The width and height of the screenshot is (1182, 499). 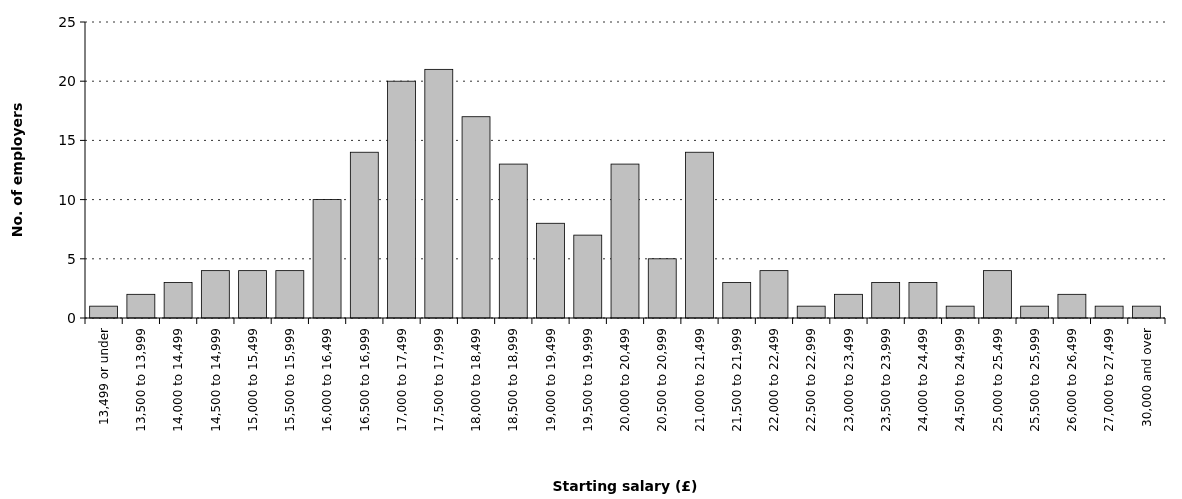 What do you see at coordinates (774, 380) in the screenshot?
I see `x-tick-label: 22,000 to 22,499` at bounding box center [774, 380].